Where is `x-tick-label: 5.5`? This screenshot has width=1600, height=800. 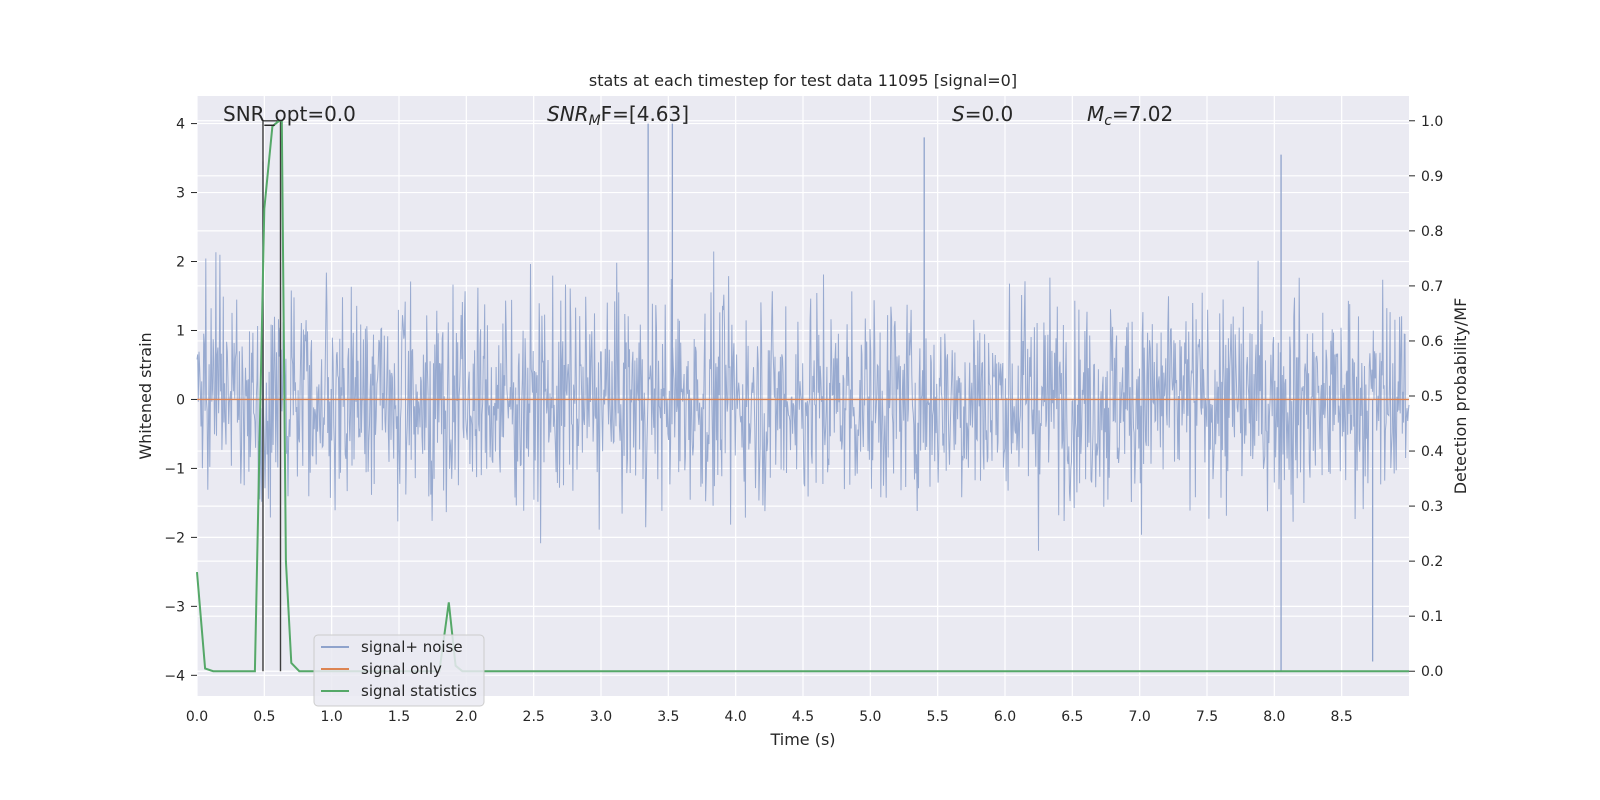
x-tick-label: 5.5 is located at coordinates (938, 717).